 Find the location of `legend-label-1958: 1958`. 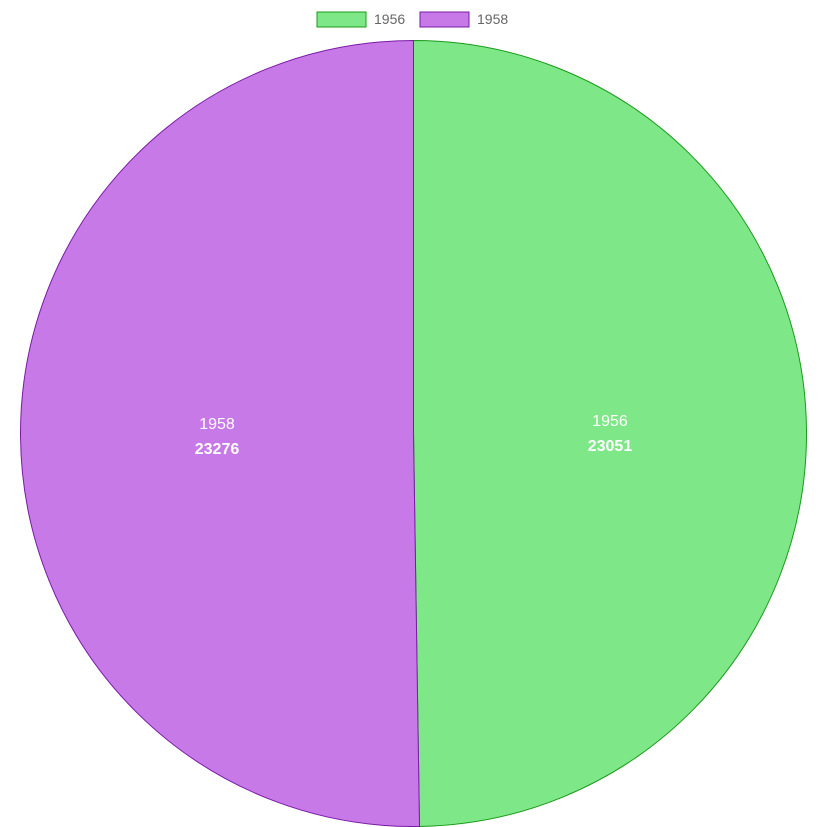

legend-label-1958: 1958 is located at coordinates (492, 19).